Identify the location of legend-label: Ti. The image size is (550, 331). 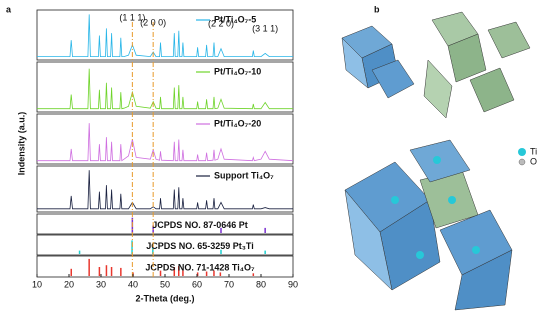
(533, 151).